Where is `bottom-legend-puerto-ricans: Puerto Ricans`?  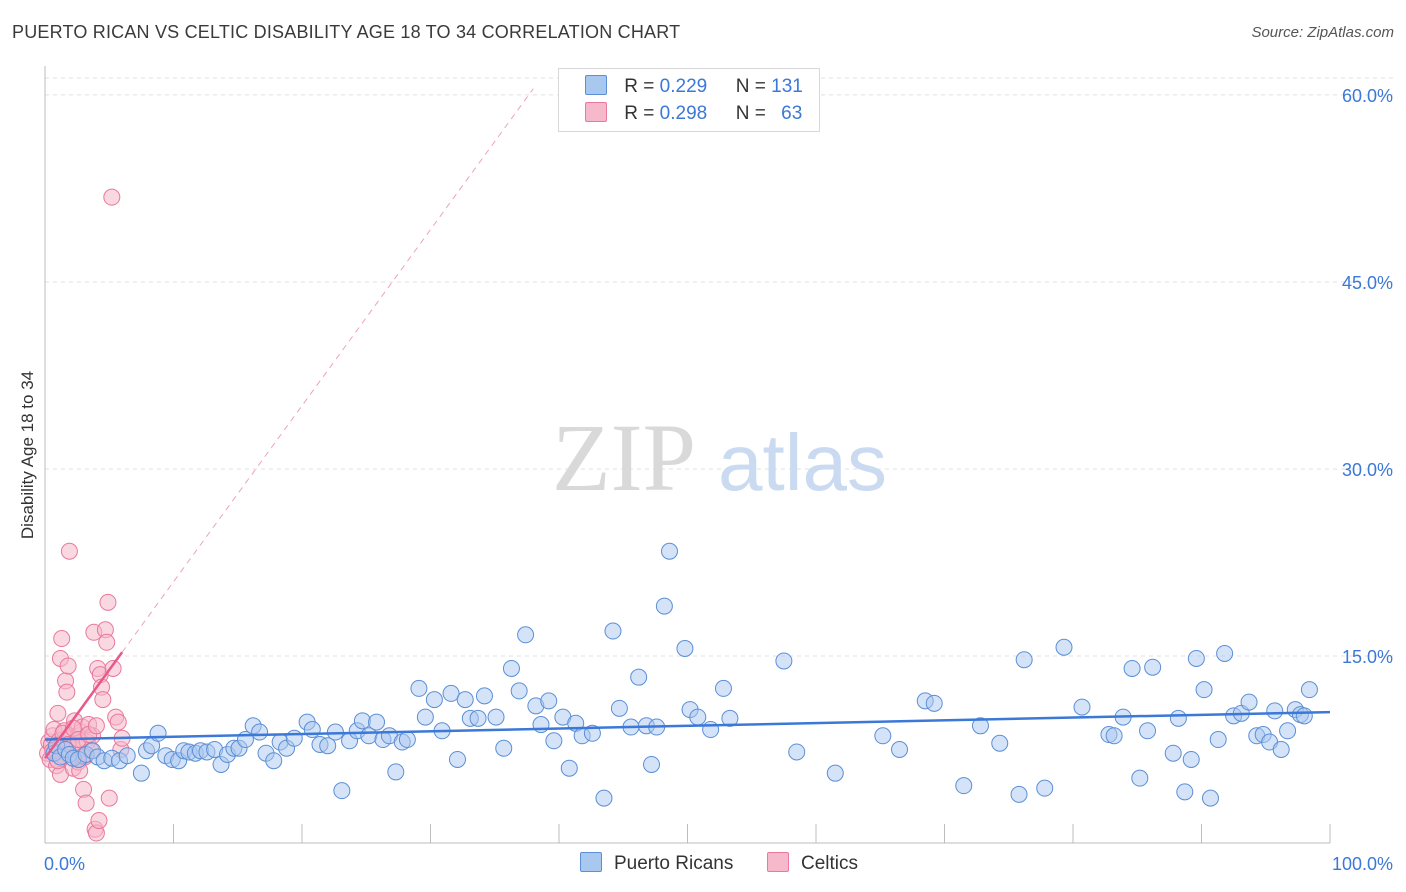 bottom-legend-puerto-ricans: Puerto Ricans is located at coordinates (656, 863).